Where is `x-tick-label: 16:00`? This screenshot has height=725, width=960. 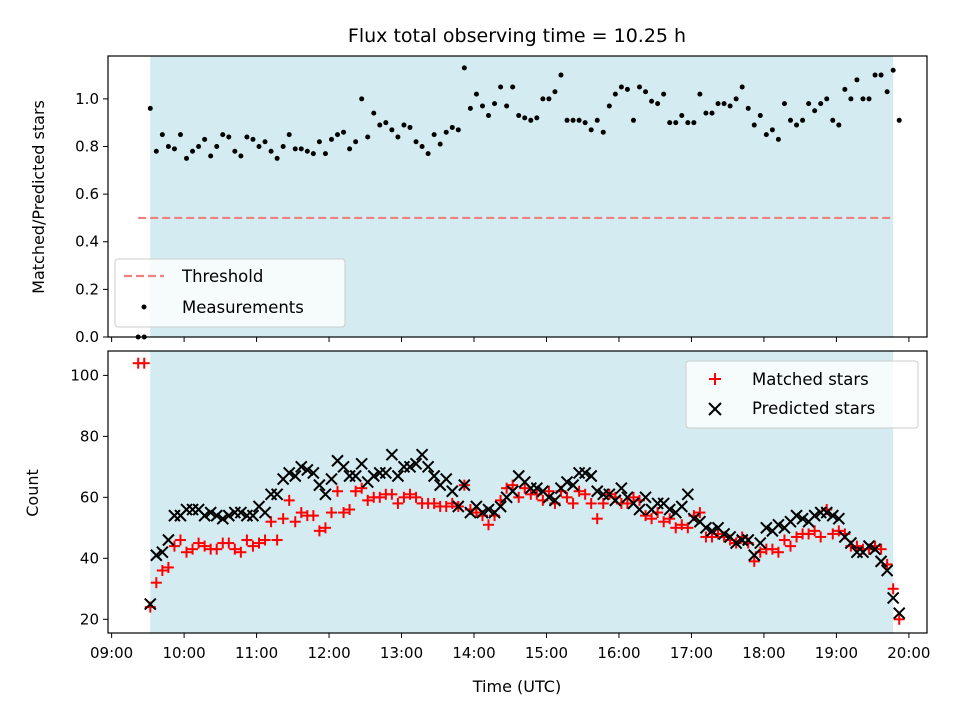
x-tick-label: 16:00 is located at coordinates (618, 653).